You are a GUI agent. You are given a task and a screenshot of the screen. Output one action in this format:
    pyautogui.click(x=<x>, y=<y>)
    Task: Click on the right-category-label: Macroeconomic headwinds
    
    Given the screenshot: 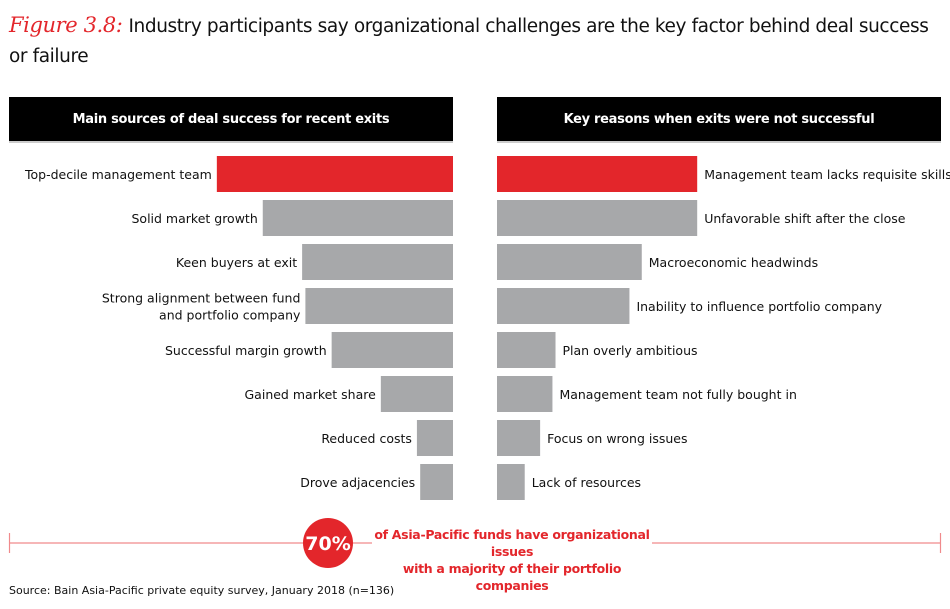 What is the action you would take?
    pyautogui.click(x=733, y=262)
    